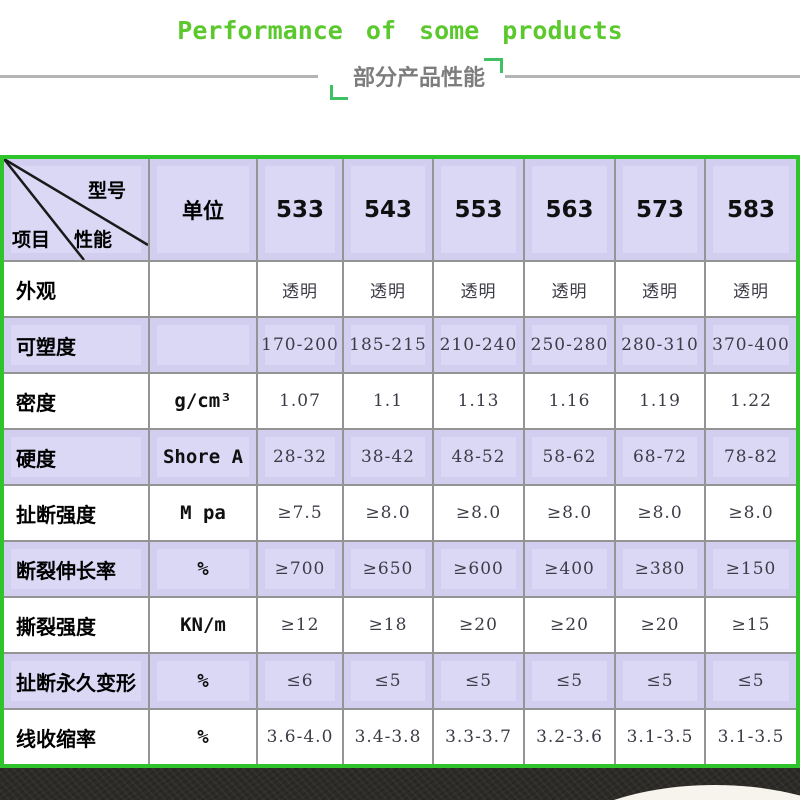 The image size is (800, 800). What do you see at coordinates (660, 569) in the screenshot?
I see `value-cell: ≥380` at bounding box center [660, 569].